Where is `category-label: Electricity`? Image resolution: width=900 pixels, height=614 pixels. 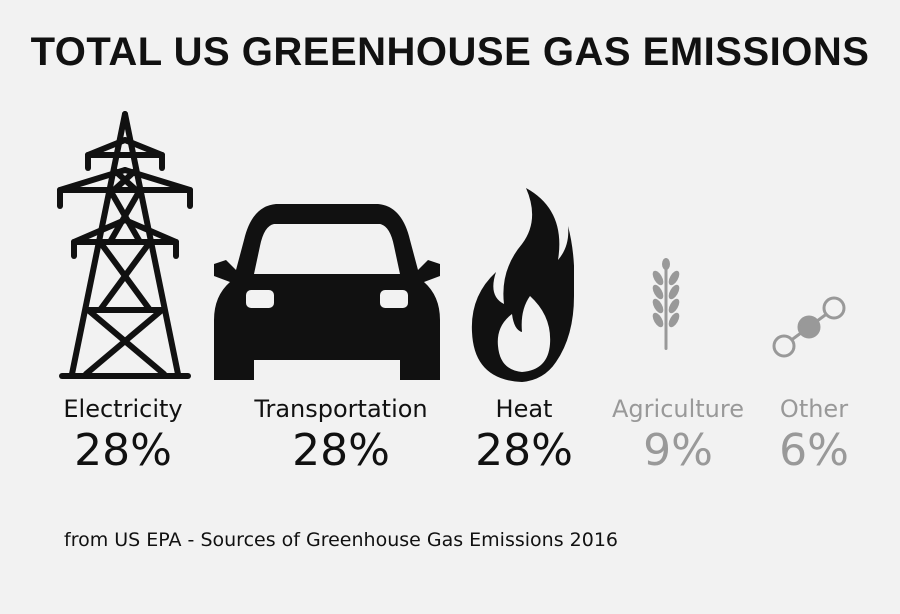 category-label: Electricity is located at coordinates (123, 409).